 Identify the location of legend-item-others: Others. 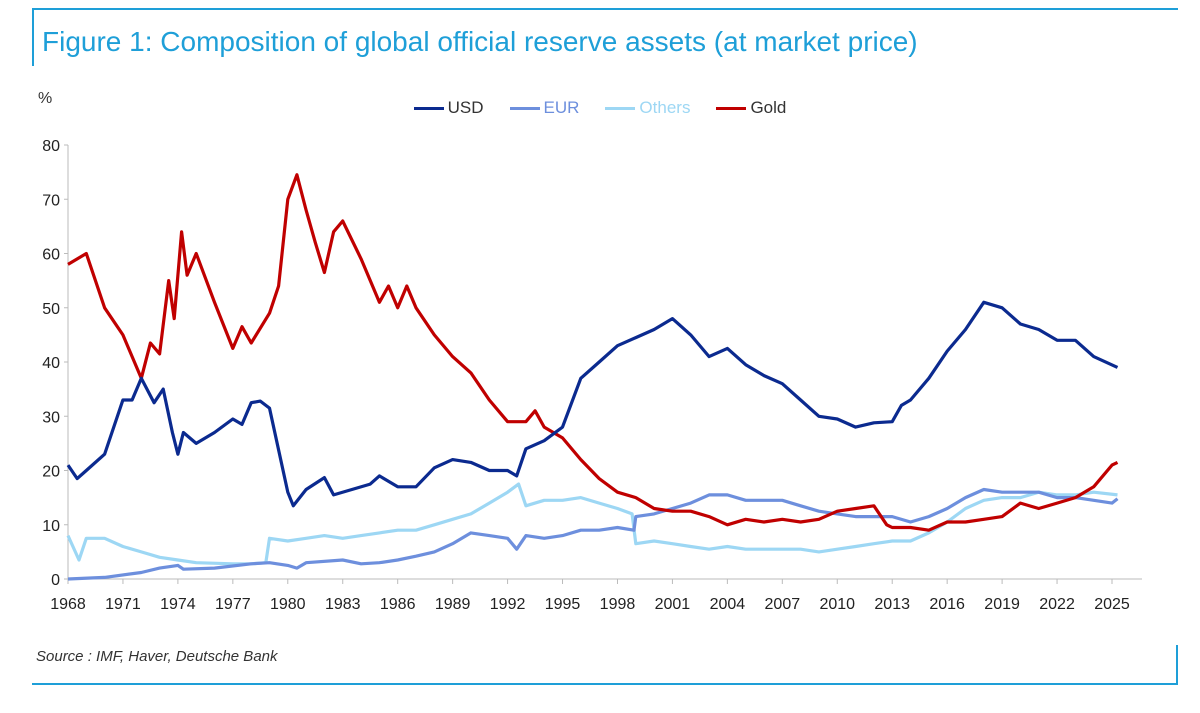
(647, 108).